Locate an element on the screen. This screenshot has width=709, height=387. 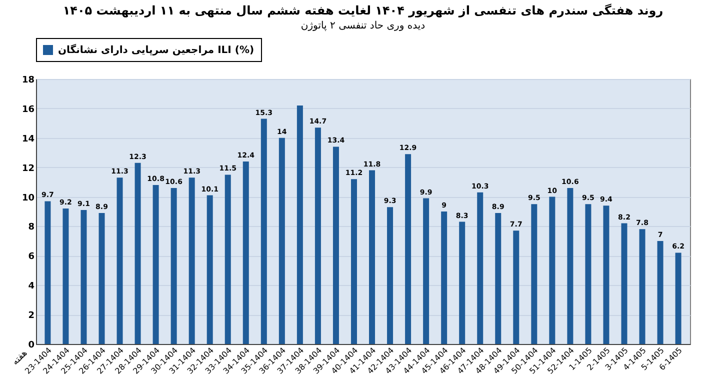
y-tick-label: 4 is located at coordinates (31, 287).